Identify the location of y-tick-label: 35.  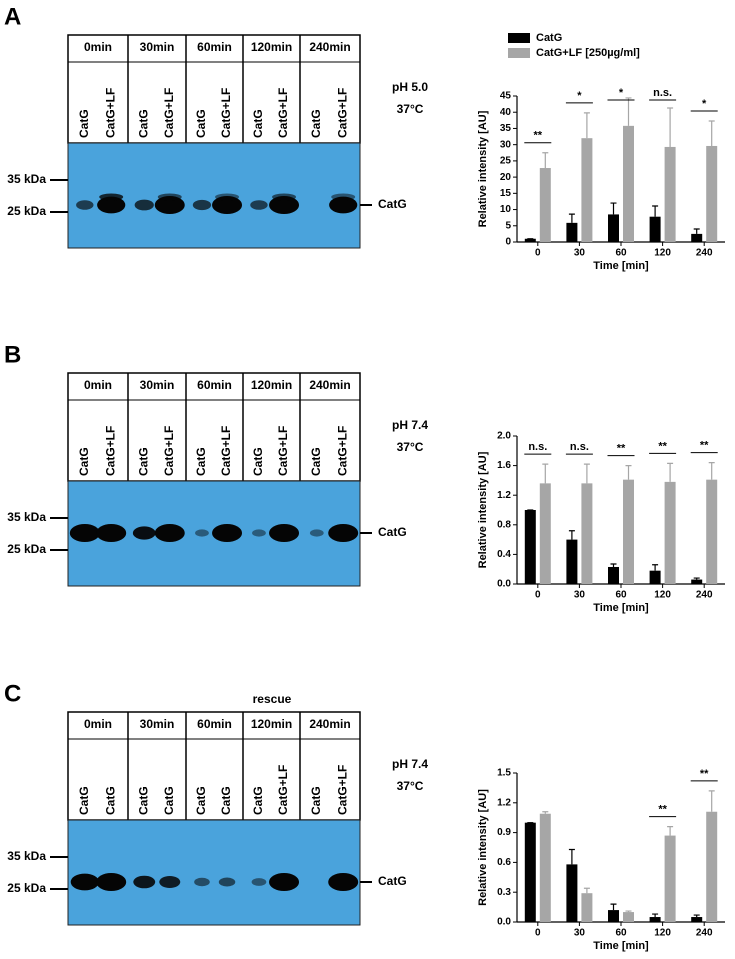
(506, 128).